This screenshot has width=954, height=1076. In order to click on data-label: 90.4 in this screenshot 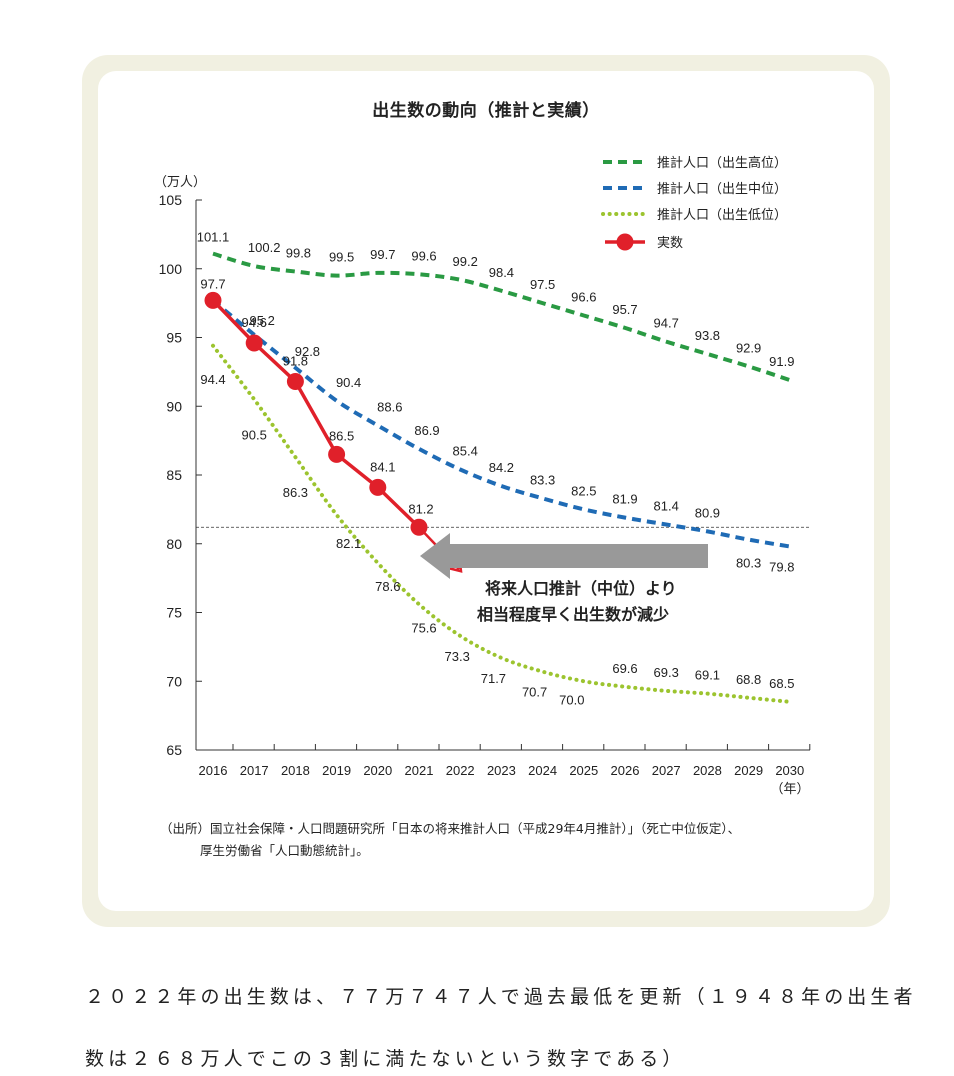, I will do `click(348, 382)`.